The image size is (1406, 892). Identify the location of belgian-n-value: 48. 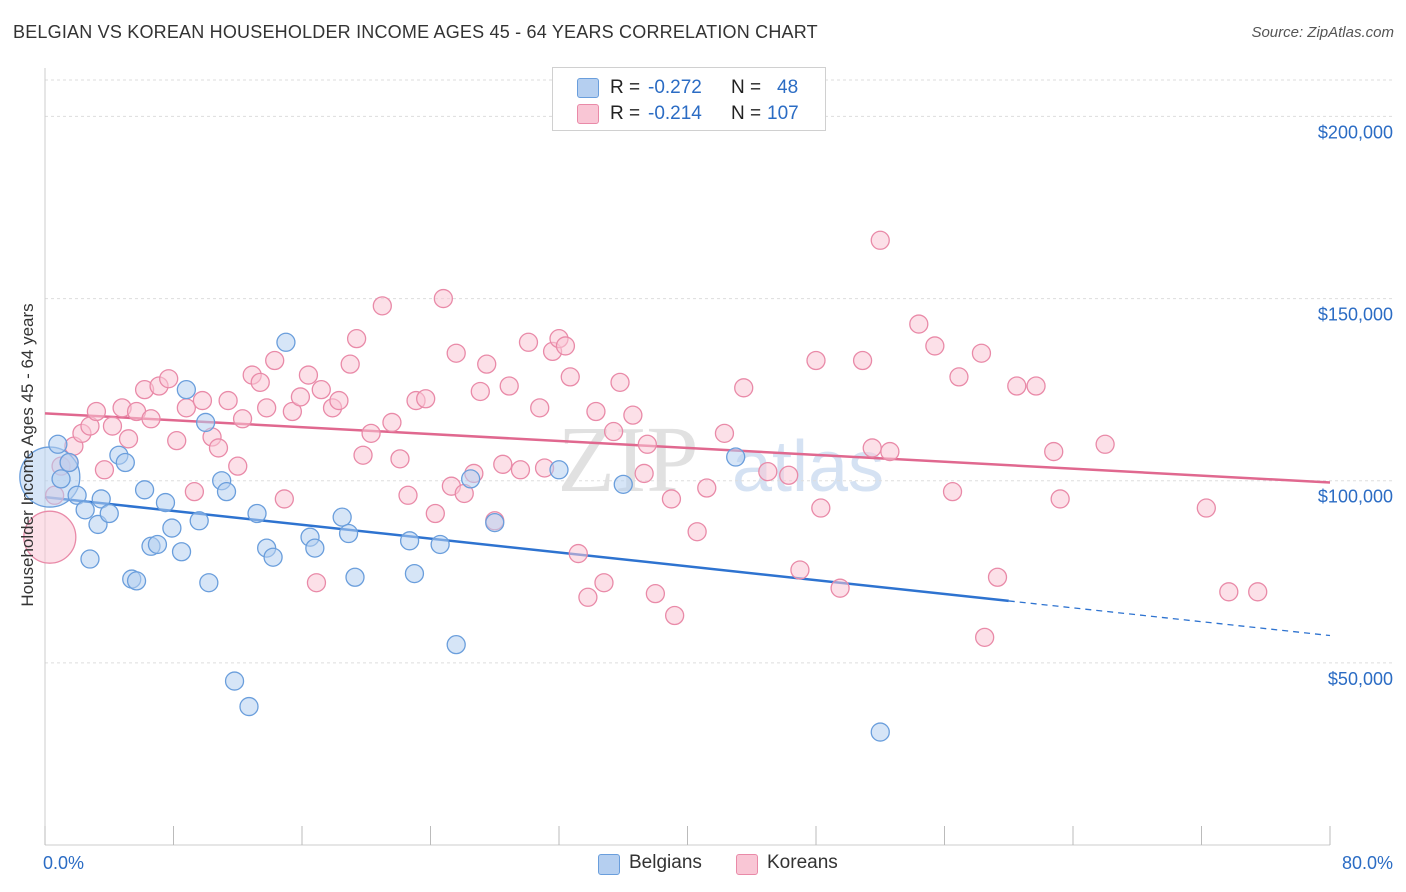
(788, 87).